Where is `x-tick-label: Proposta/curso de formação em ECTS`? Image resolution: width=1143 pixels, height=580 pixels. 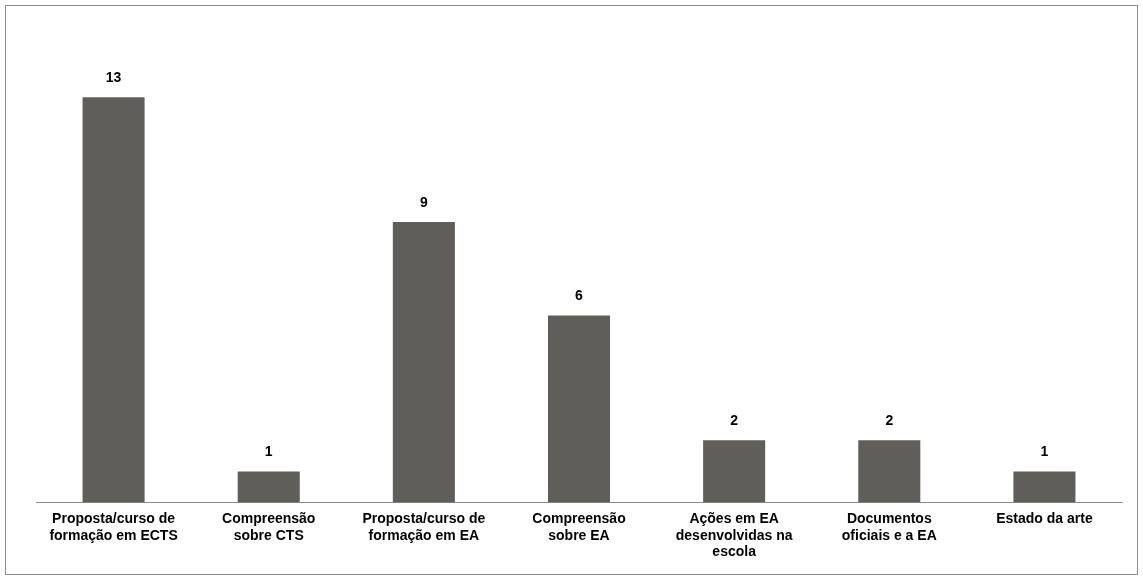 x-tick-label: Proposta/curso de formação em ECTS is located at coordinates (113, 526).